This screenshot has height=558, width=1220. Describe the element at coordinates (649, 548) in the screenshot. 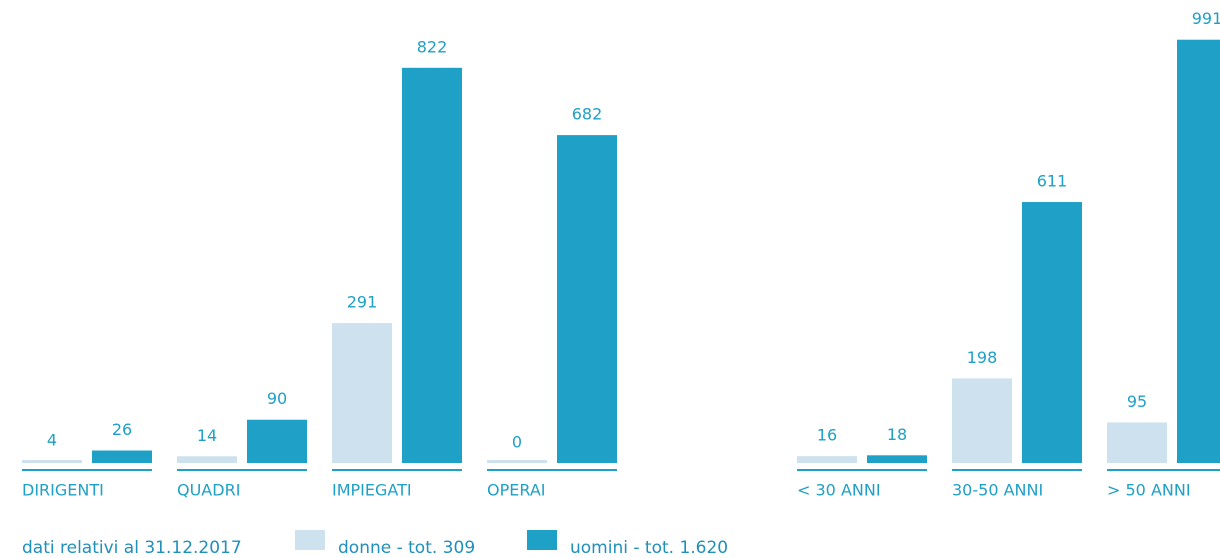

I see `legend-label: uomini - tot. 1.620` at that location.